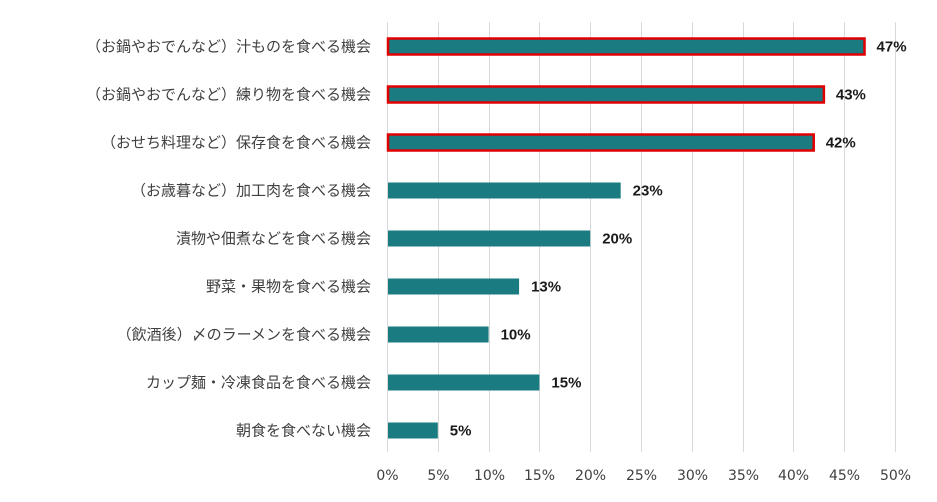 The image size is (937, 502). What do you see at coordinates (244, 335) in the screenshot?
I see `category-label: （飲酒後）〆のラーメンを食べる機会` at bounding box center [244, 335].